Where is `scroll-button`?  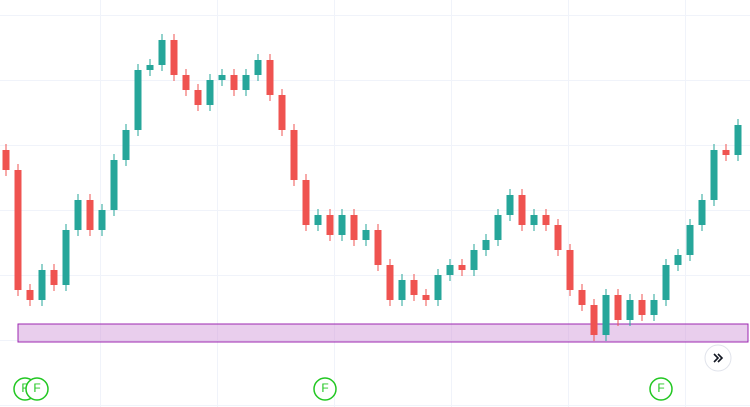 scroll-button is located at coordinates (718, 358).